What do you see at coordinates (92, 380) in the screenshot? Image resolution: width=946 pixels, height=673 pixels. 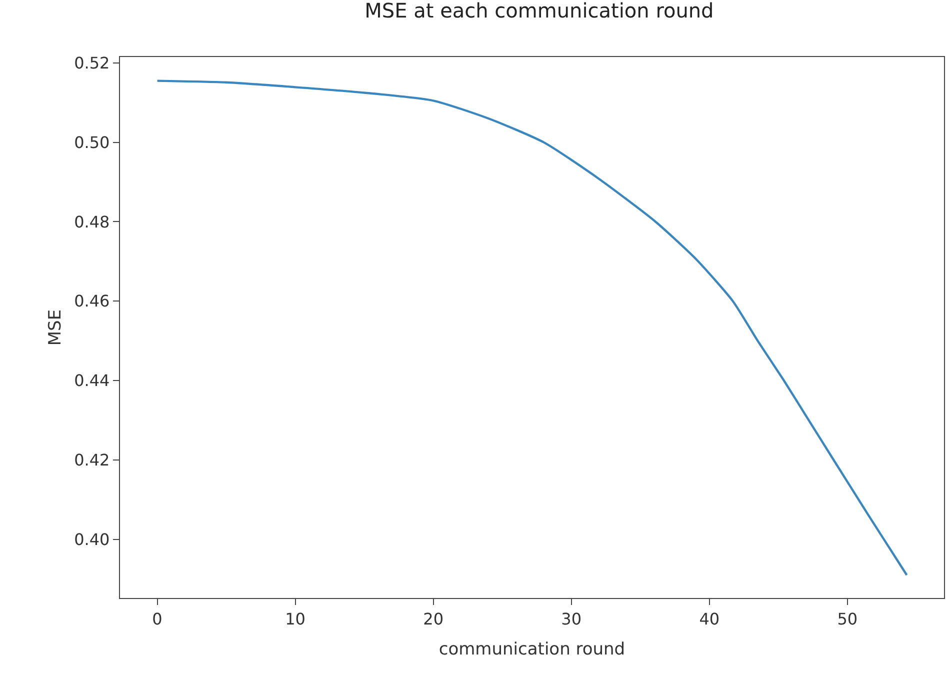 I see `y-tick-label: 0.44` at bounding box center [92, 380].